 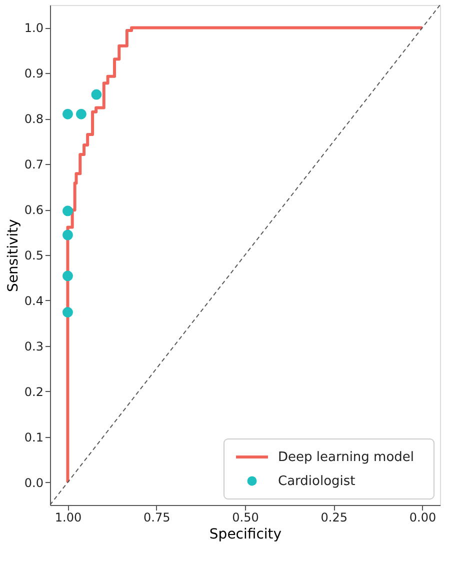 I want to click on x-tick-label: 0.50, so click(x=245, y=517).